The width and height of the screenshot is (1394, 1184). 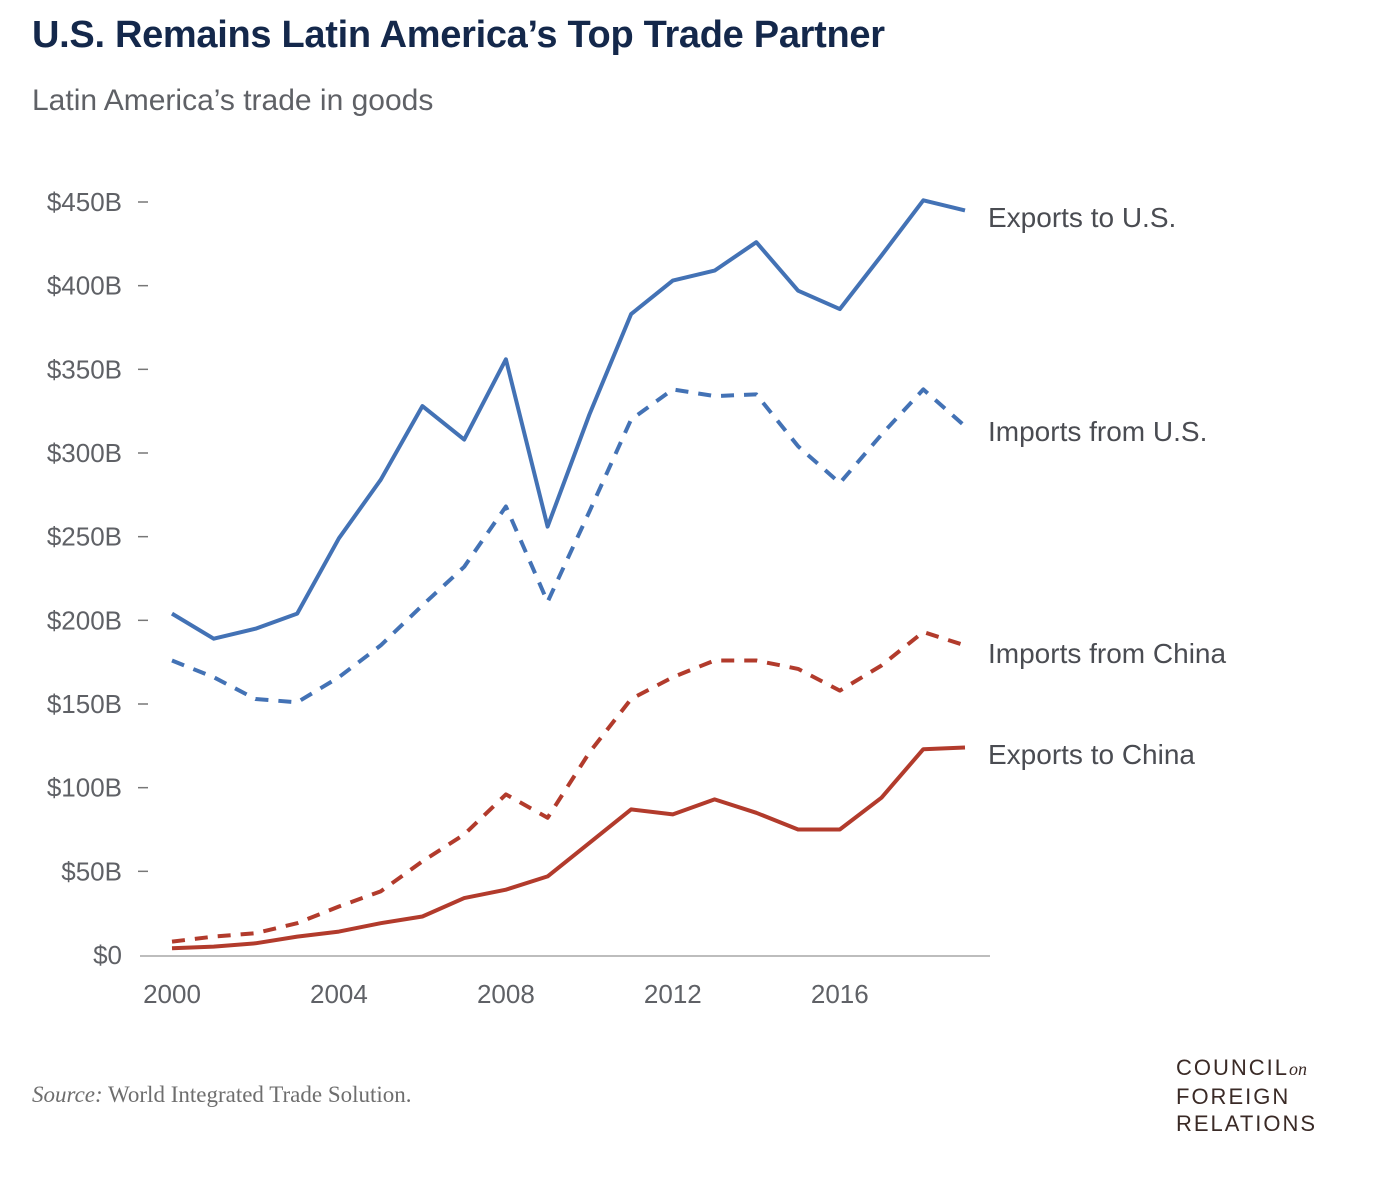 What do you see at coordinates (840, 994) in the screenshot?
I see `x-tick-label: 2016` at bounding box center [840, 994].